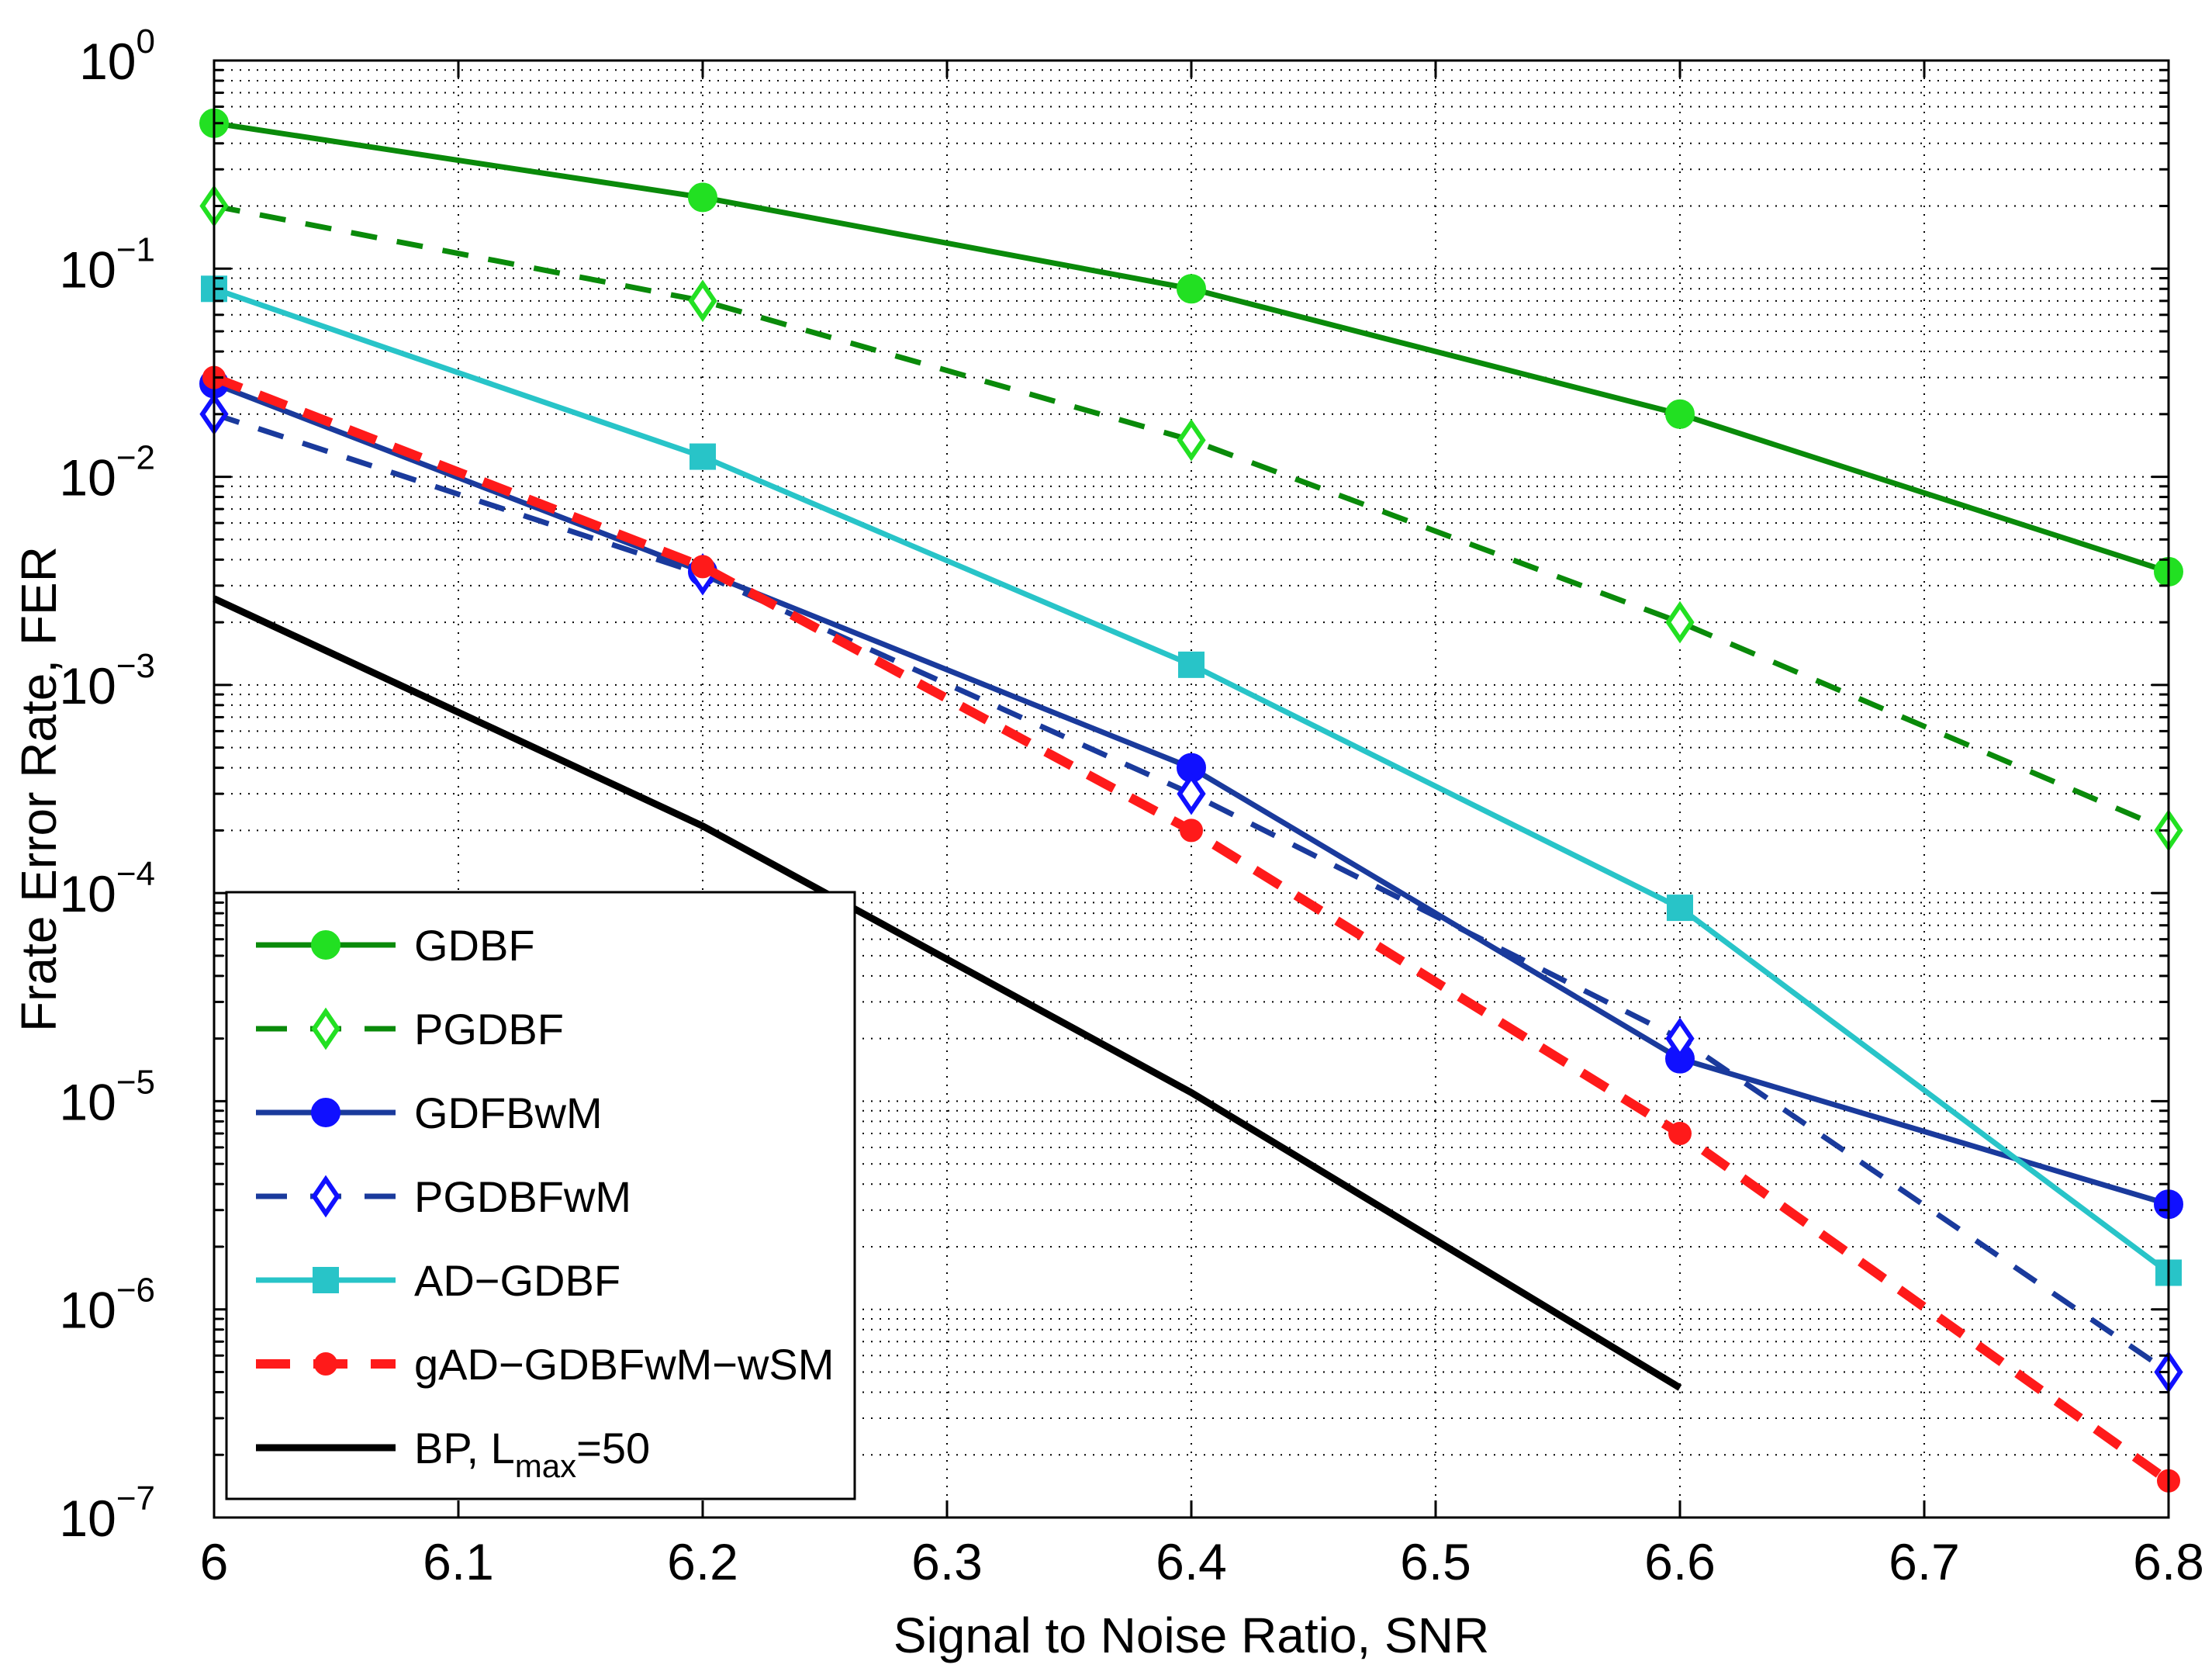  Describe the element at coordinates (107, 1096) in the screenshot. I see `y-tick-label: 10⁻⁵` at that location.